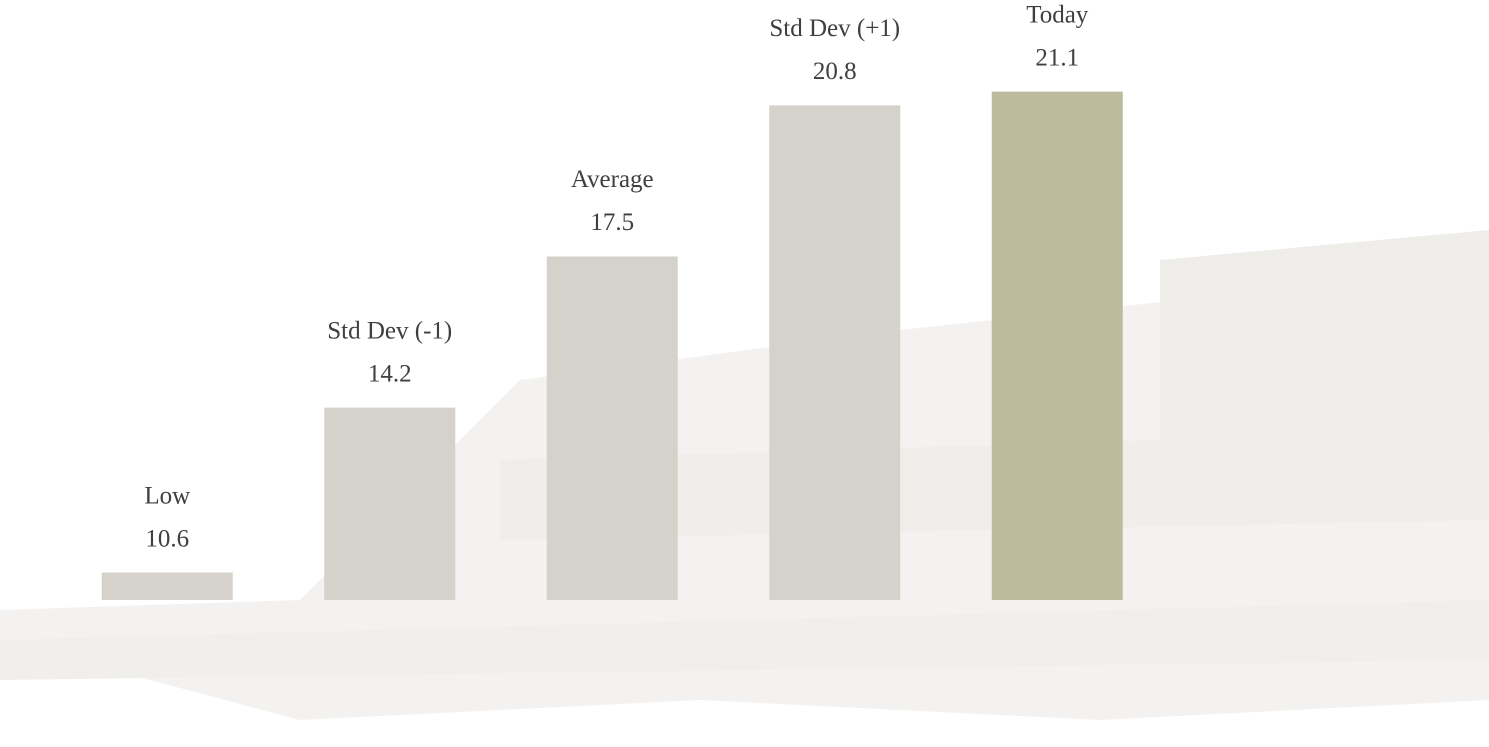 The image size is (1489, 747). I want to click on value-label: 17.5, so click(612, 222).